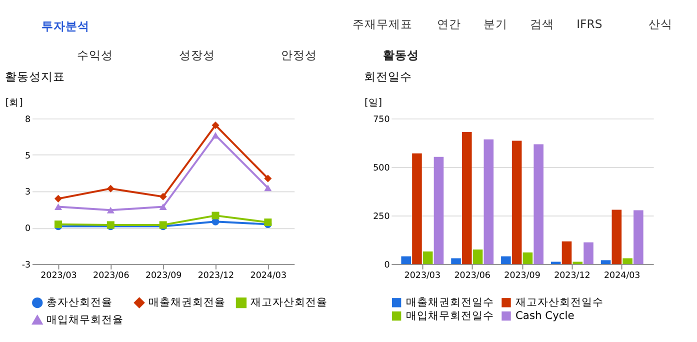  What do you see at coordinates (187, 302) in the screenshot?
I see `legend-label: 매출채권회전율` at bounding box center [187, 302].